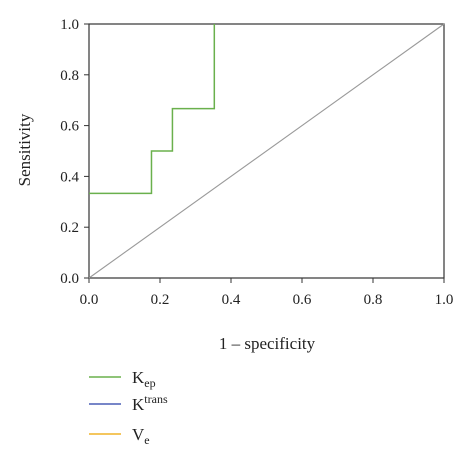 This screenshot has height=465, width=474. I want to click on y-tick-label: 1.0, so click(69, 25).